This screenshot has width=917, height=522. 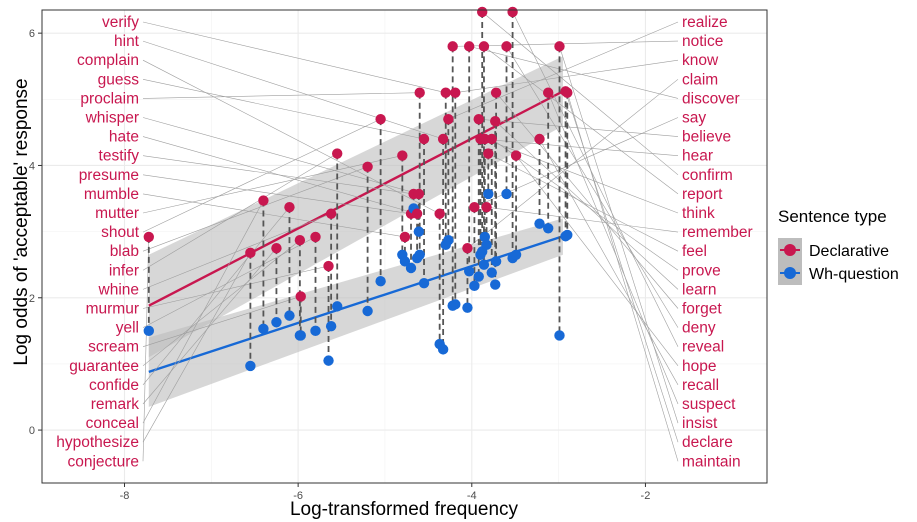 What do you see at coordinates (694, 251) in the screenshot?
I see `verb-label-right: feel` at bounding box center [694, 251].